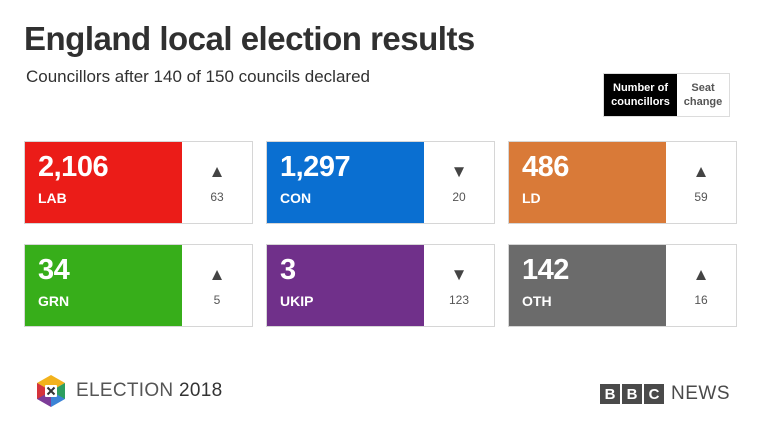 This screenshot has width=760, height=428. Describe the element at coordinates (249, 38) in the screenshot. I see `page-title: England local election results` at that location.